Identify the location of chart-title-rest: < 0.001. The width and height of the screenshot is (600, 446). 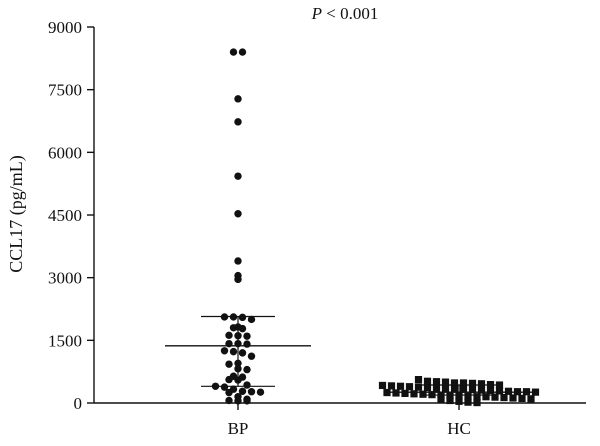
(350, 13).